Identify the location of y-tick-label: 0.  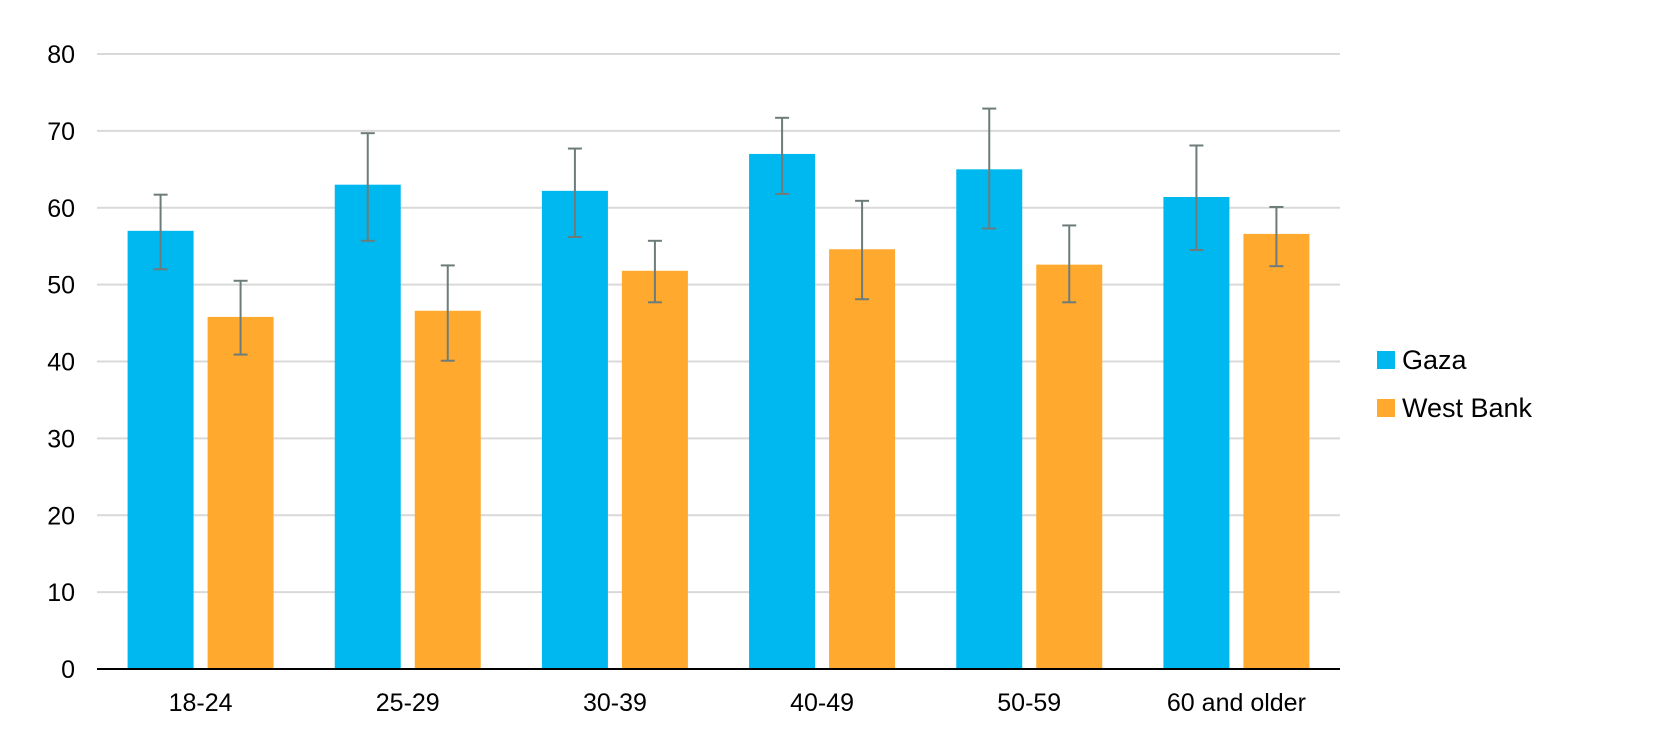
(68, 670).